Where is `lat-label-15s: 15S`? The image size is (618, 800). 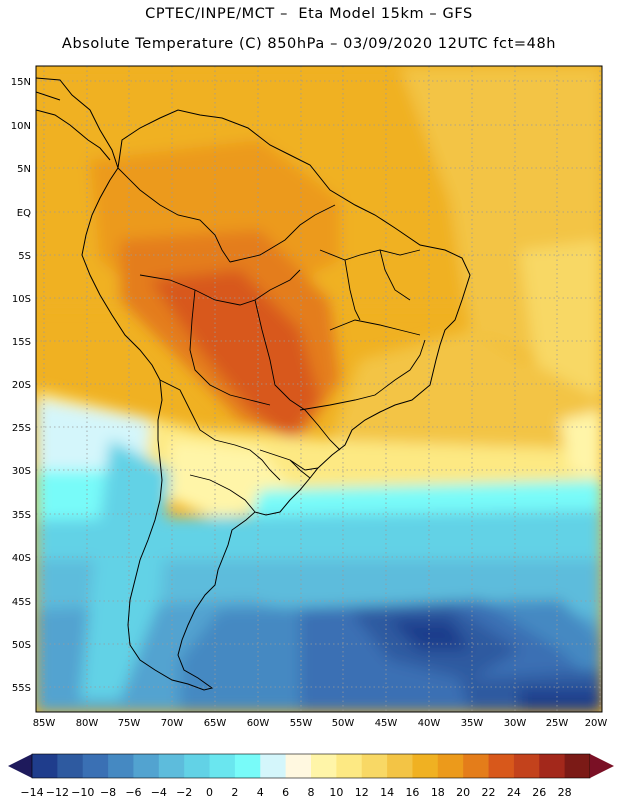
lat-label-15s: 15S is located at coordinates (21, 342).